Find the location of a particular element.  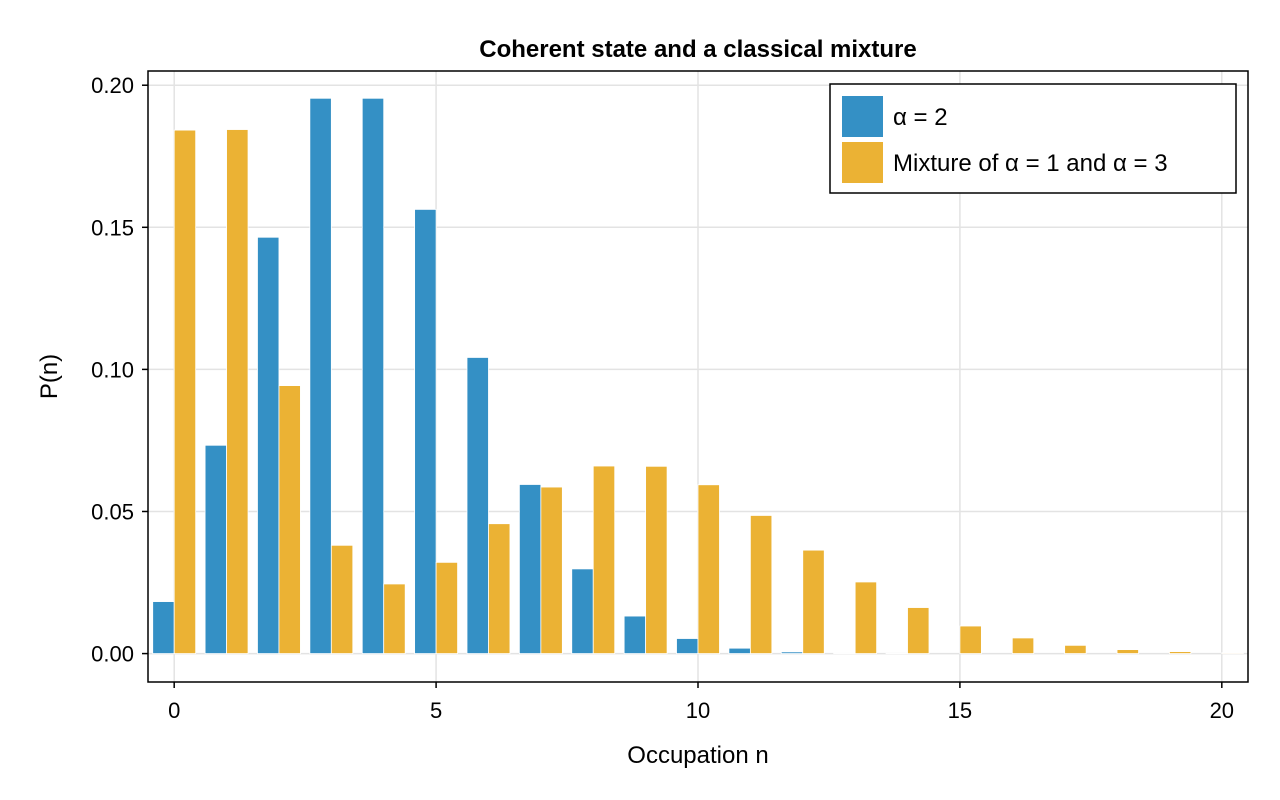

x-tick-label: 5 is located at coordinates (436, 710).